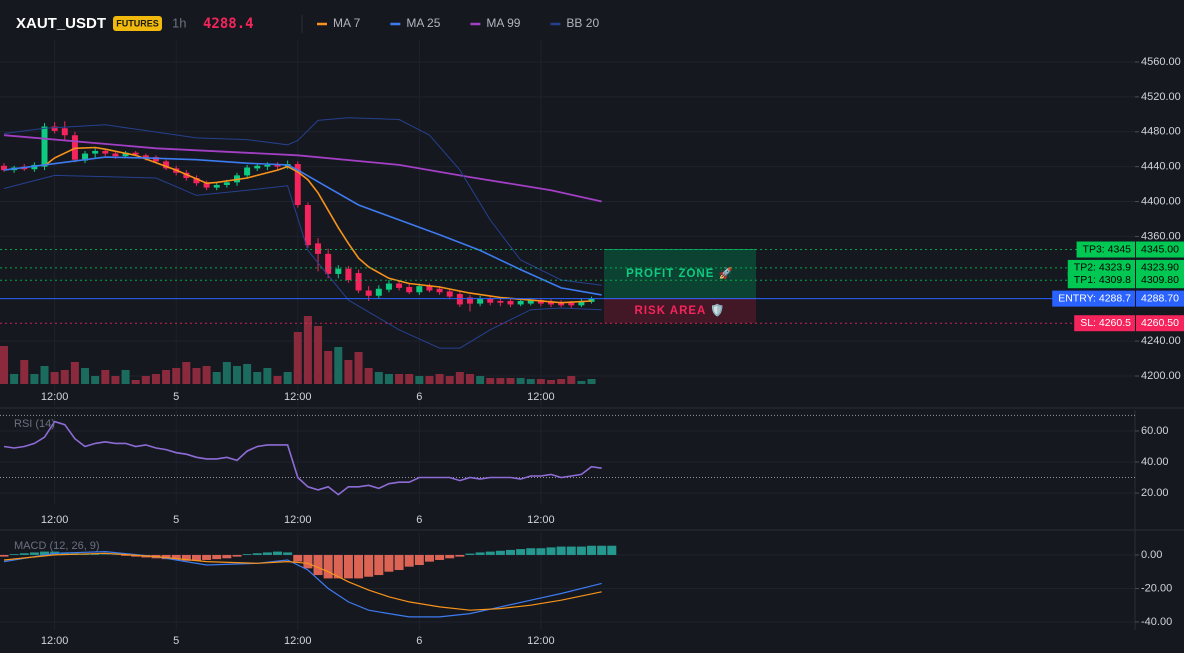  What do you see at coordinates (1105, 323) in the screenshot?
I see `level-tag: SL: 4260.5` at bounding box center [1105, 323].